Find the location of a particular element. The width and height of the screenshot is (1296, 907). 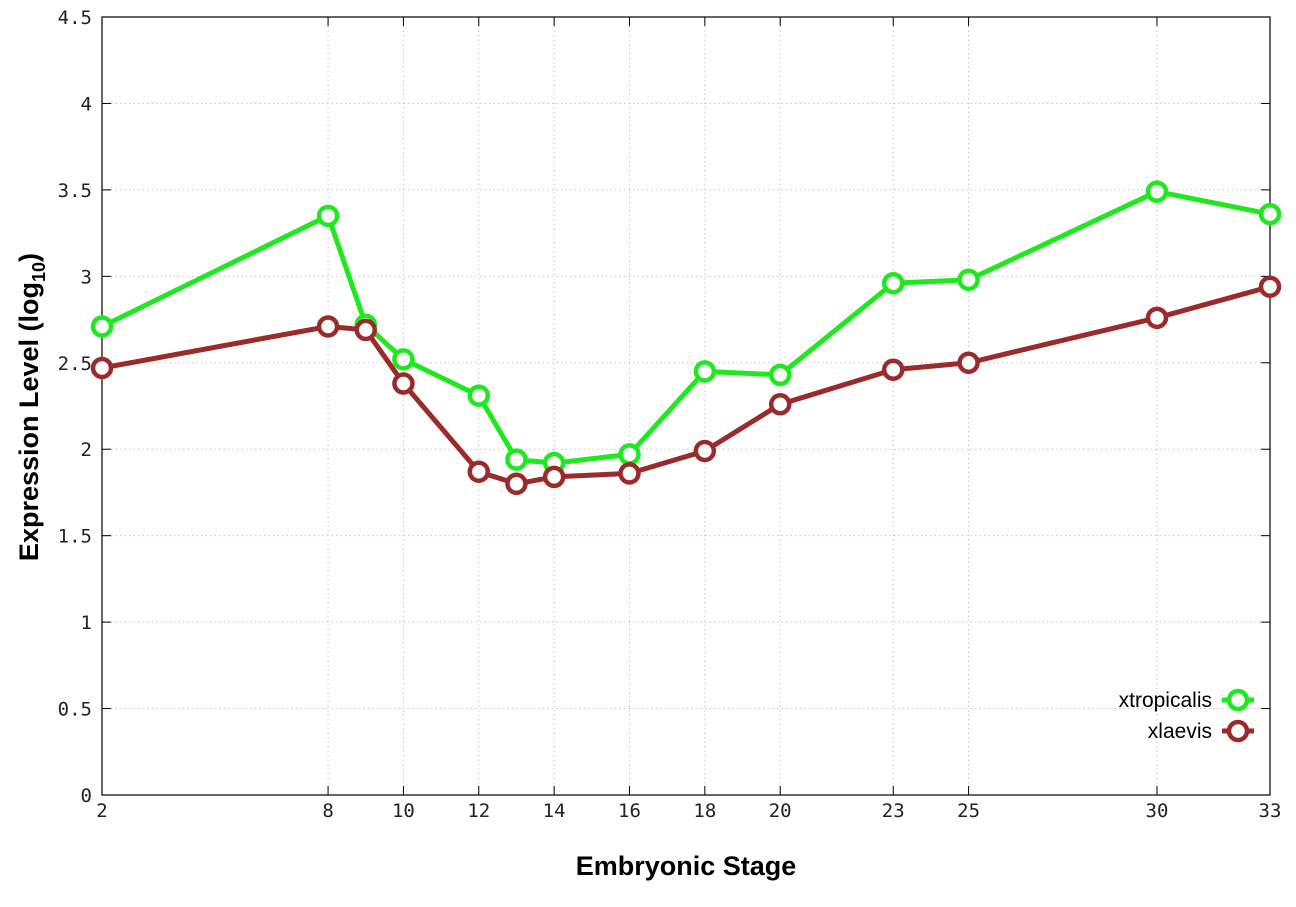

x-tick-label: 23 is located at coordinates (893, 811).